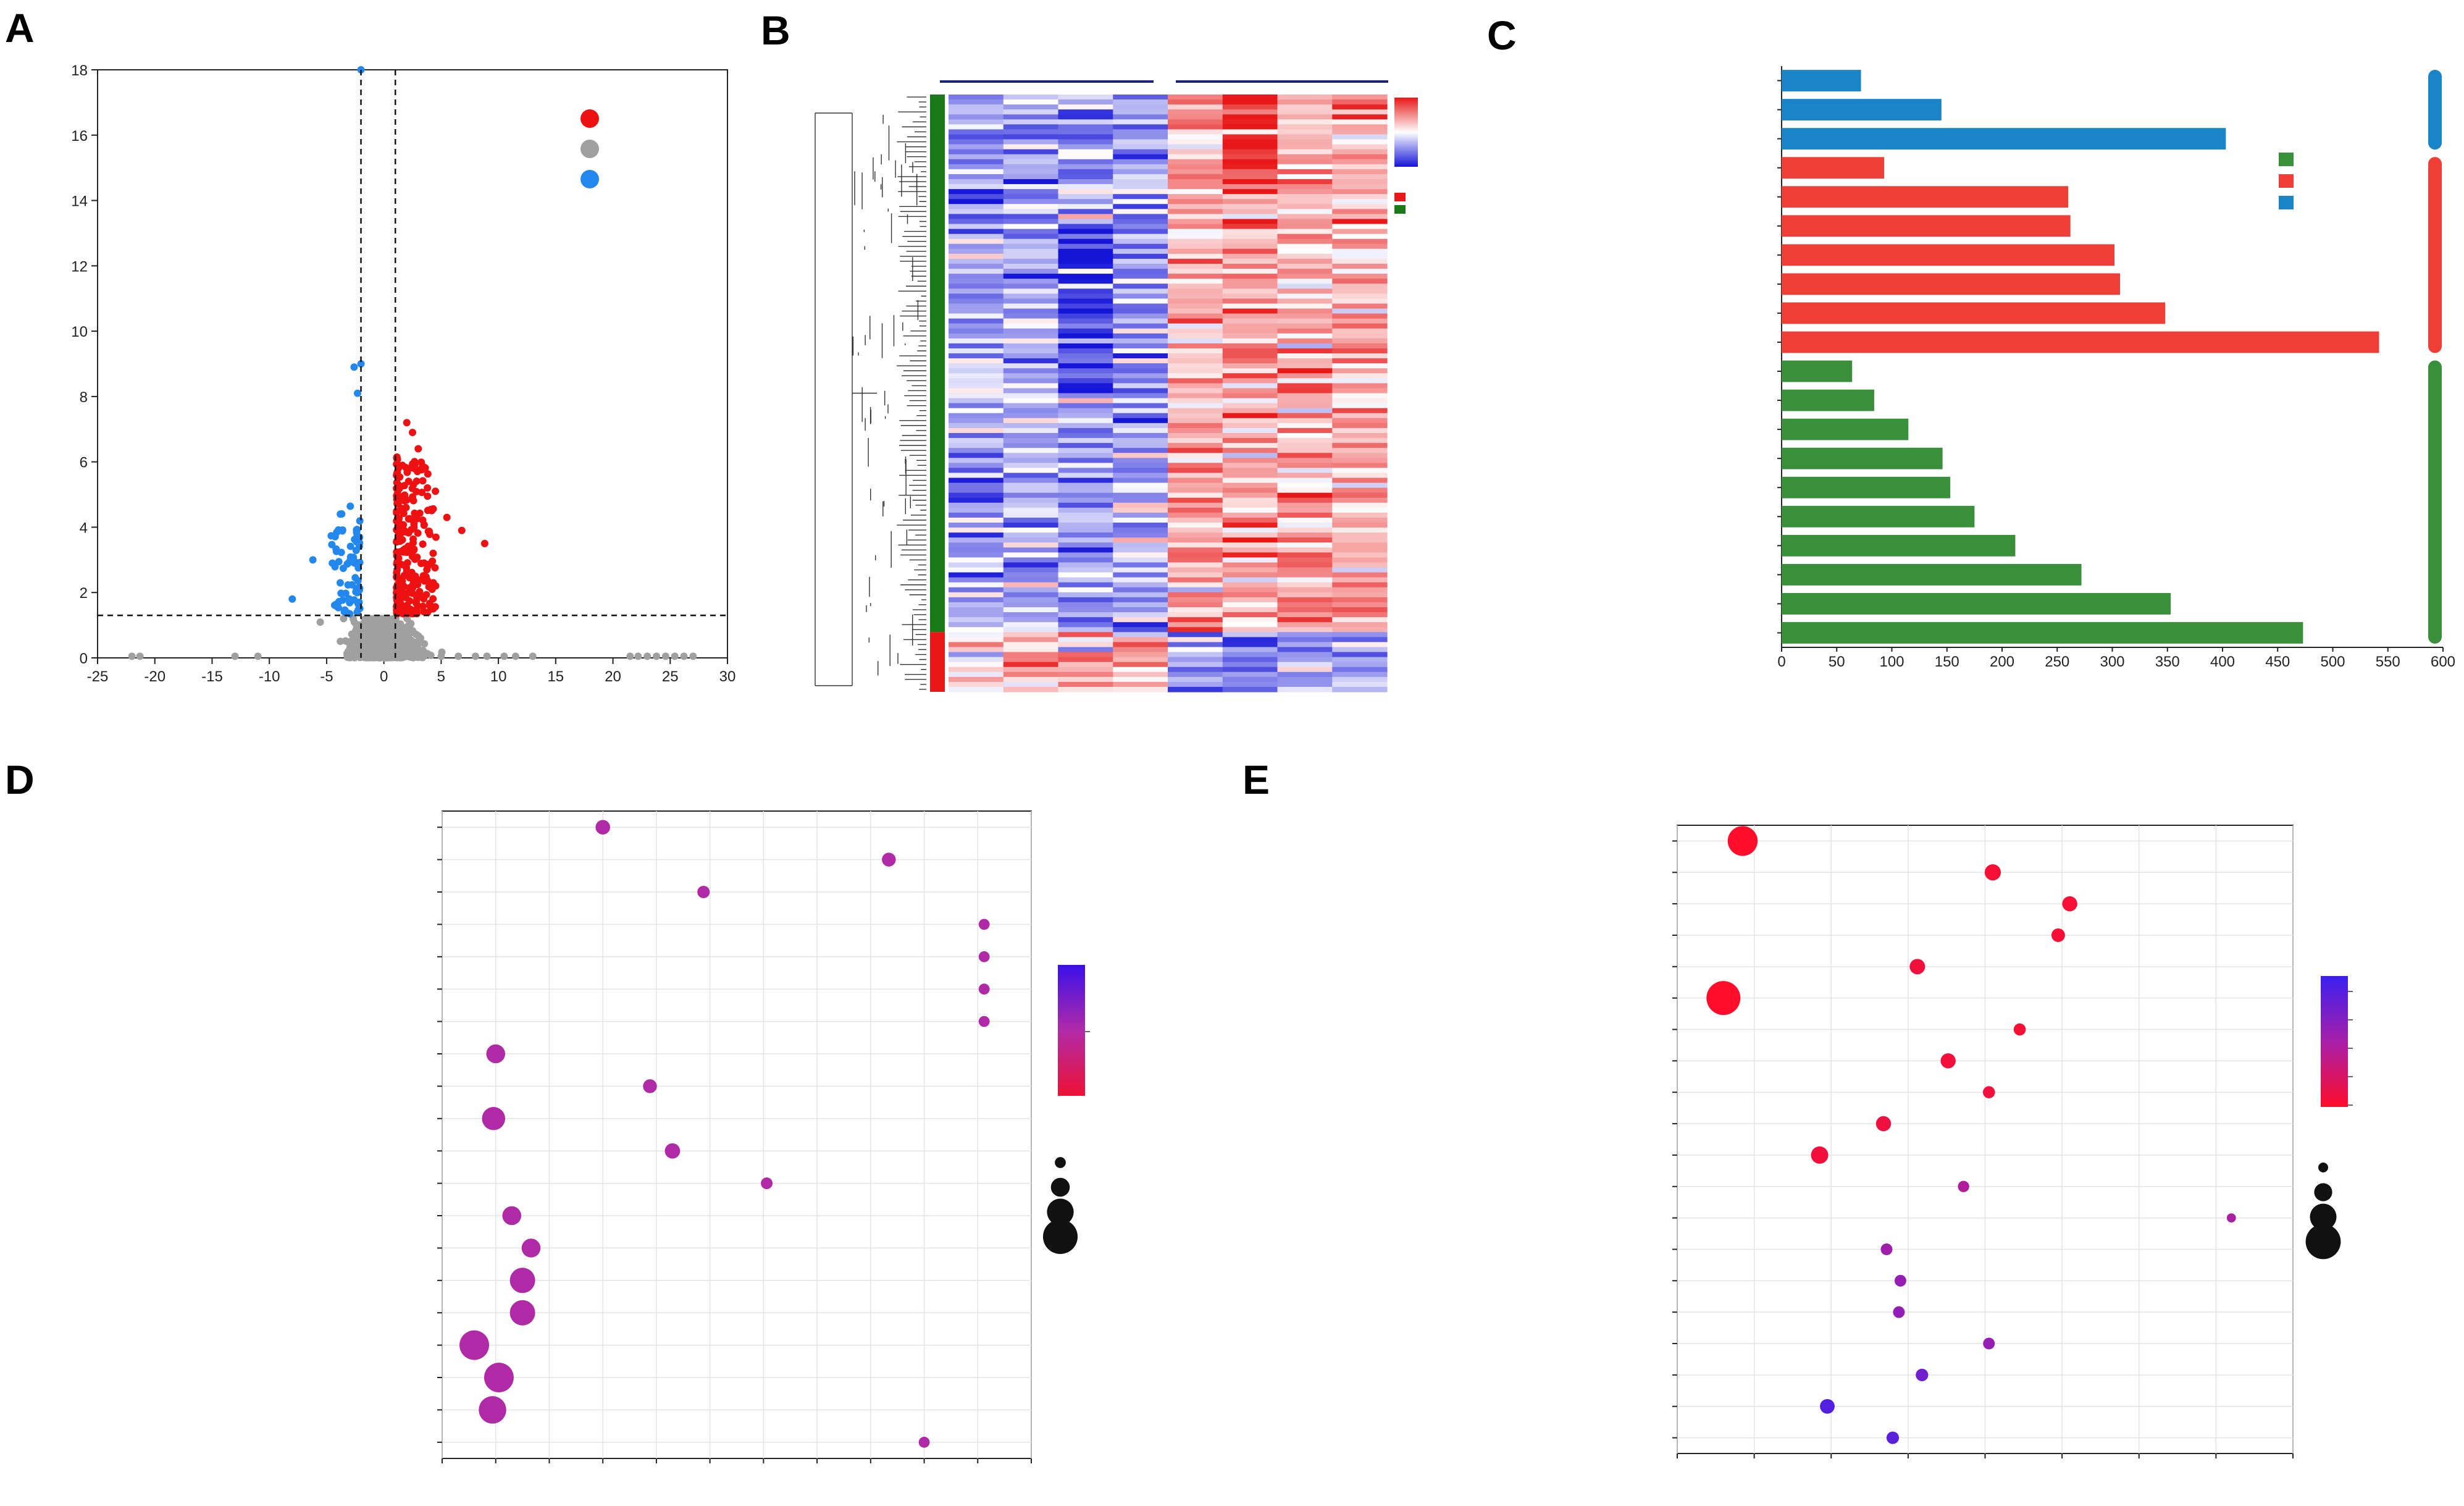 The height and width of the screenshot is (1506, 2464). What do you see at coordinates (2334, 1041) in the screenshot?
I see `colorbar` at bounding box center [2334, 1041].